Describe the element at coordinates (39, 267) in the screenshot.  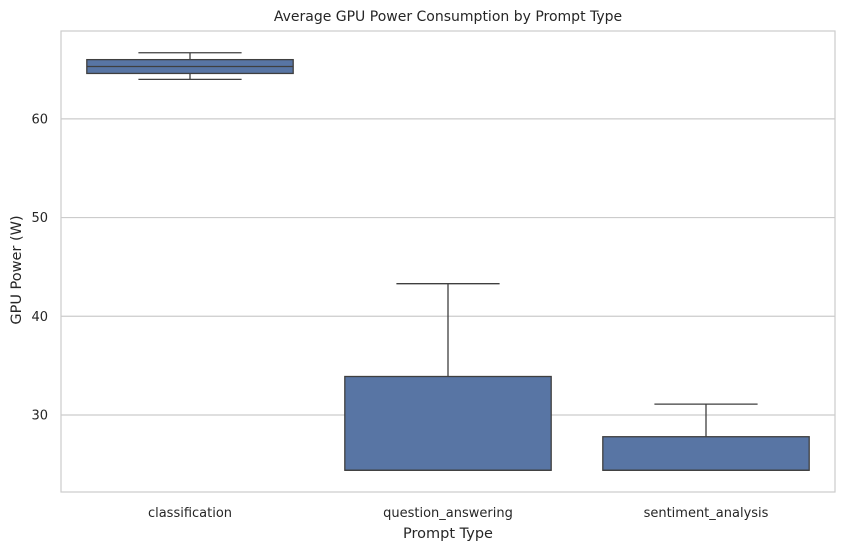
I see `y-tick-labels: 30 40 50 60` at that location.